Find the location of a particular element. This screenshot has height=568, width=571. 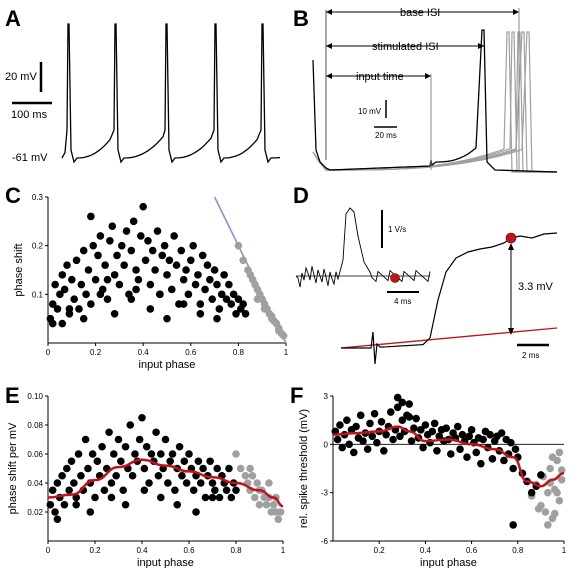

x-tick-label: 0.4 is located at coordinates (142, 550).